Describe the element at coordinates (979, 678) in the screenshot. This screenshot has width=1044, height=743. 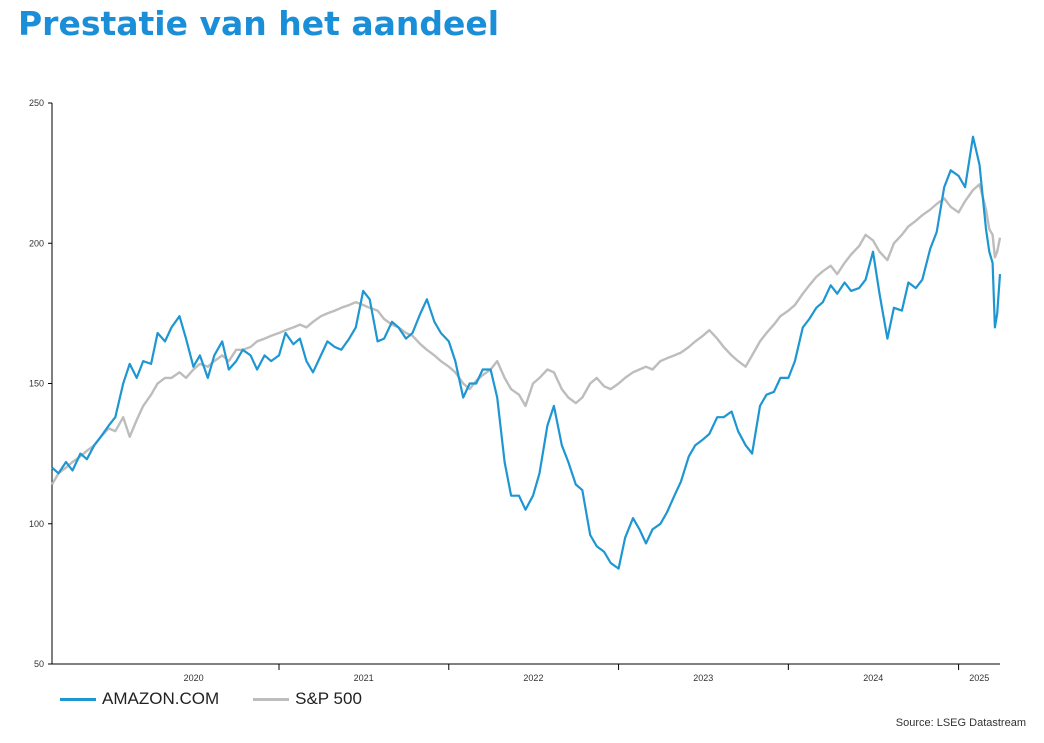
I see `x-tick-label: 2025` at that location.